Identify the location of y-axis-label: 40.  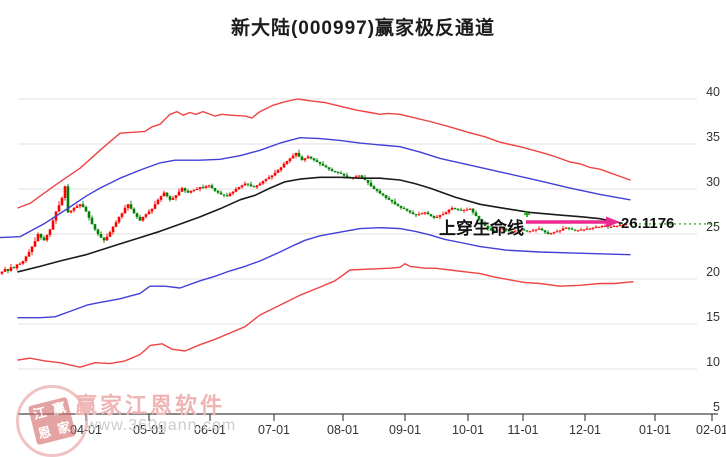
(713, 92).